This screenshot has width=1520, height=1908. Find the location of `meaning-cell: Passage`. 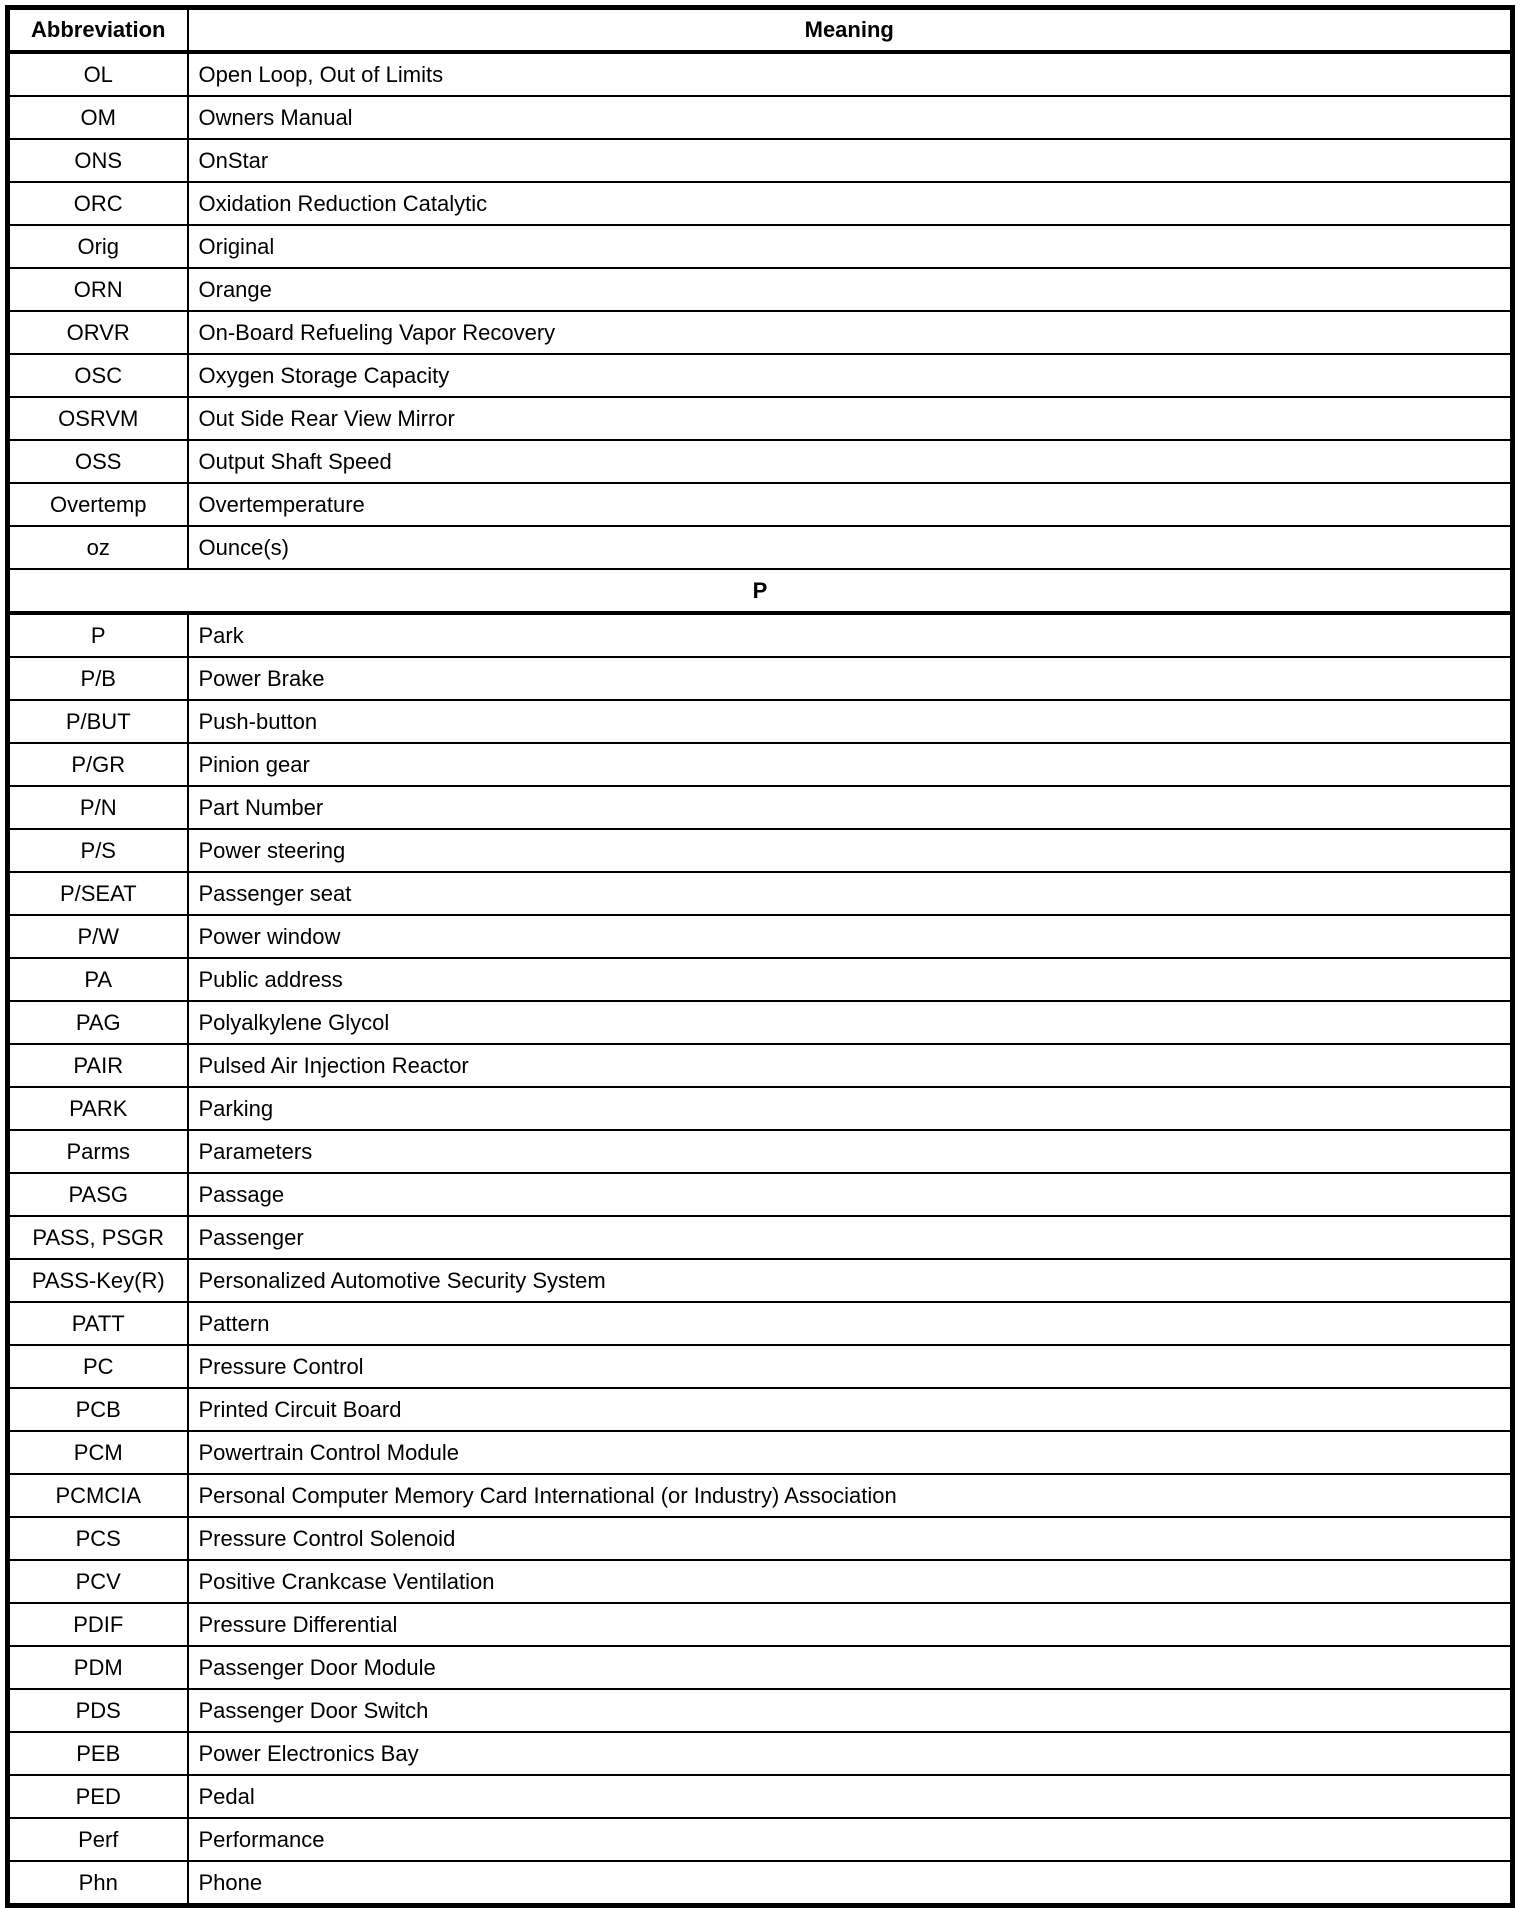

meaning-cell: Passage is located at coordinates (241, 1194).